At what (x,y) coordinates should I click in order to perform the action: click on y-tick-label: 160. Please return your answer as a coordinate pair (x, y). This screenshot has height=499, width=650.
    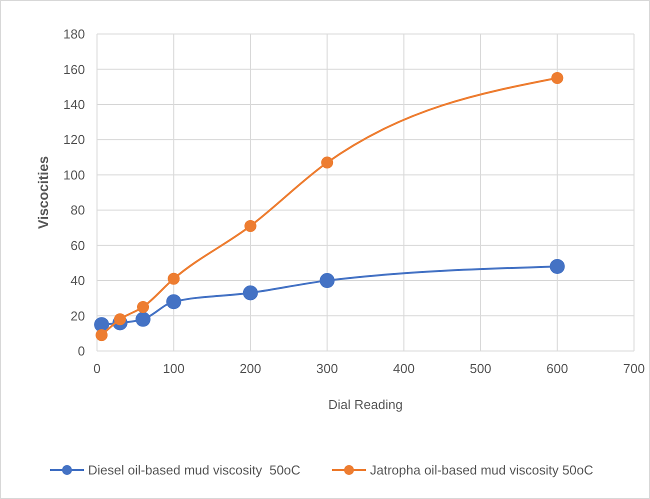
    Looking at the image, I should click on (74, 69).